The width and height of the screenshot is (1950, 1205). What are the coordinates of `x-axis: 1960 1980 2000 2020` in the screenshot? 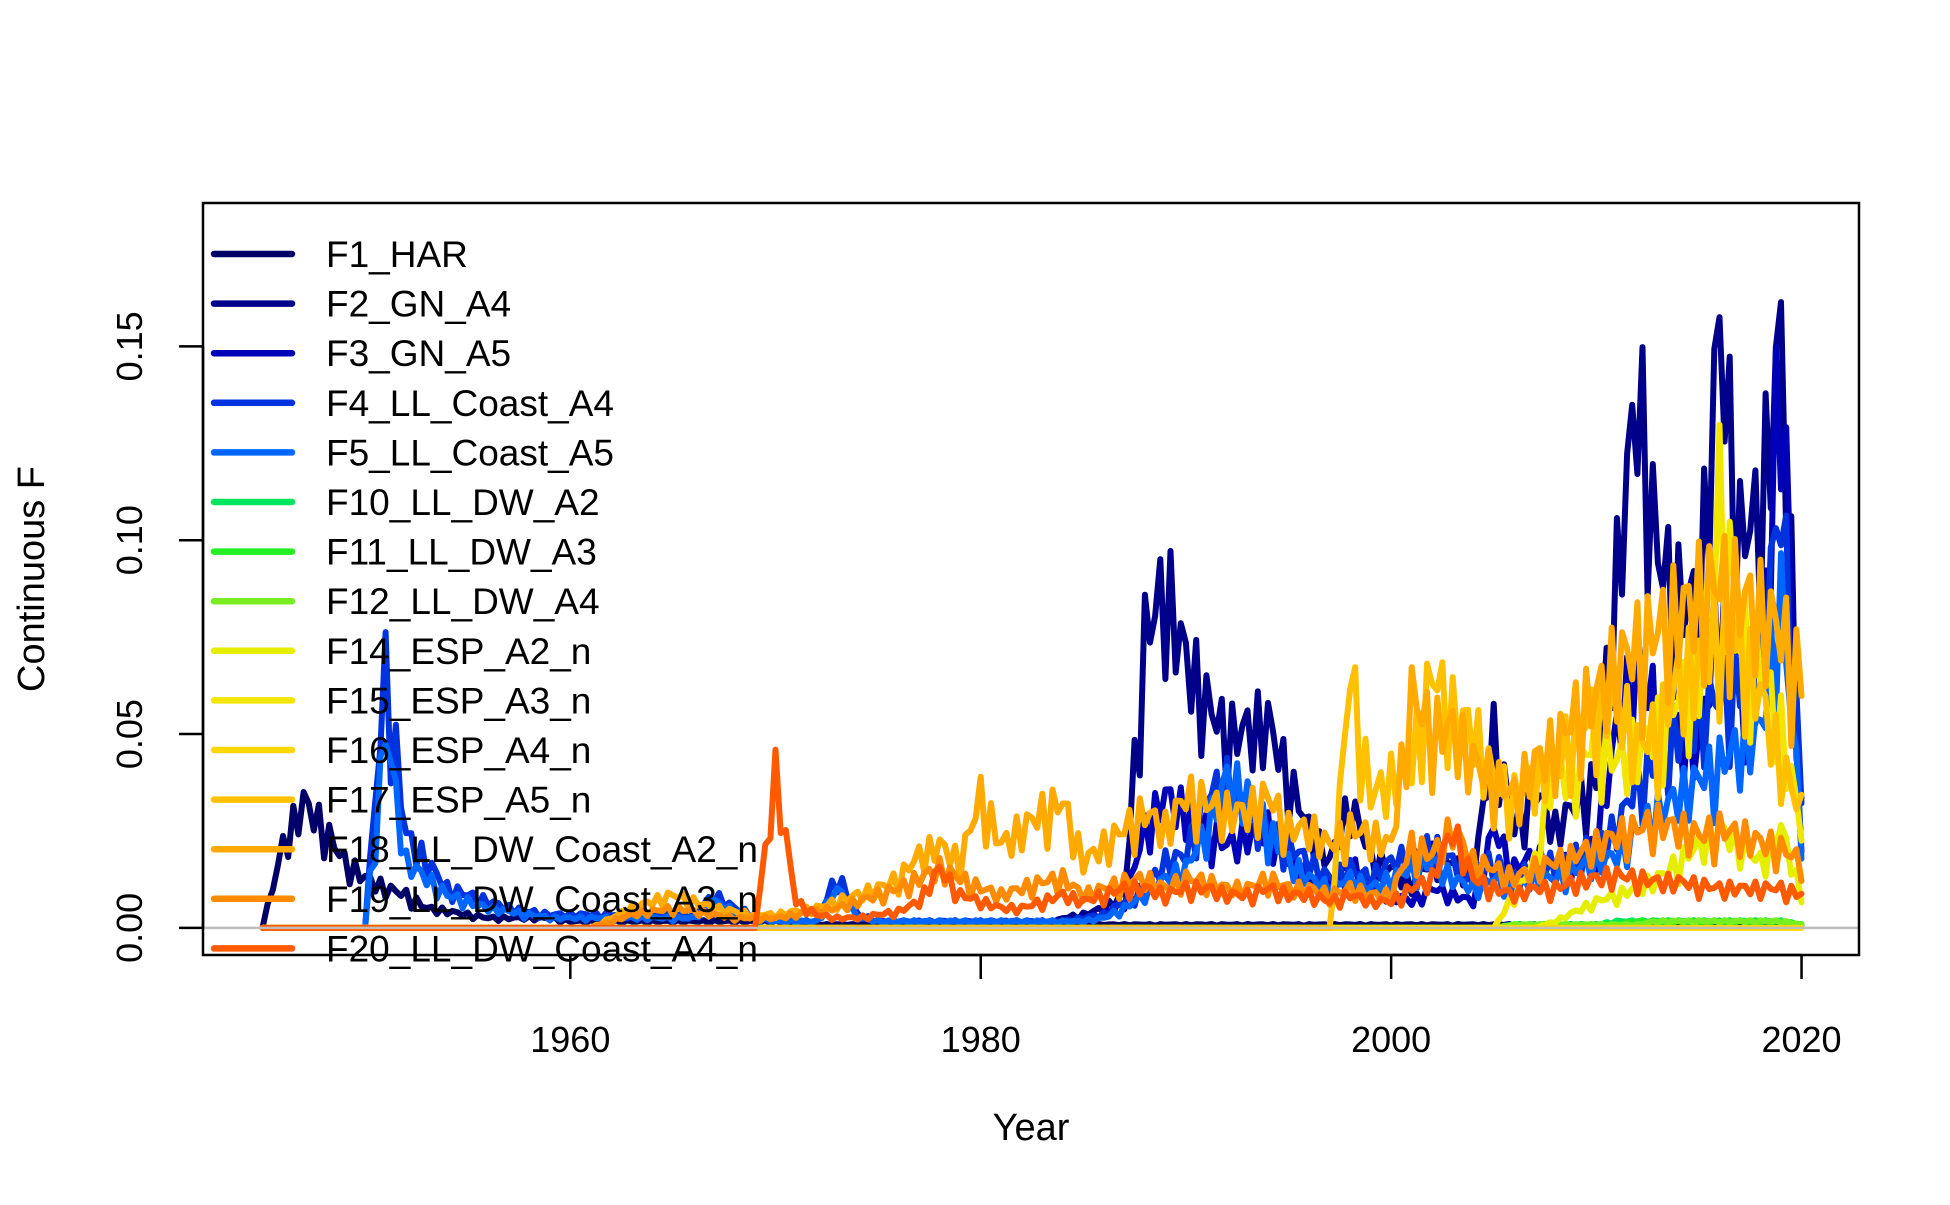 It's located at (1186, 1006).